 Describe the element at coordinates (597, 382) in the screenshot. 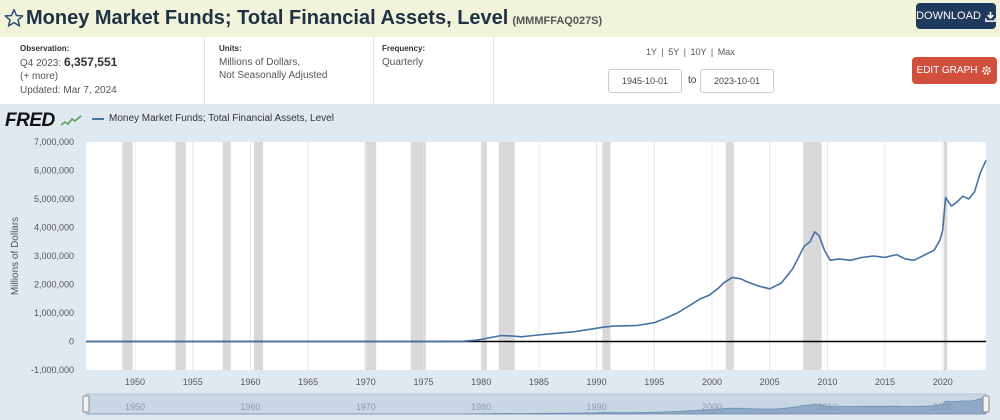

I see `x-tick-label: 1990` at that location.